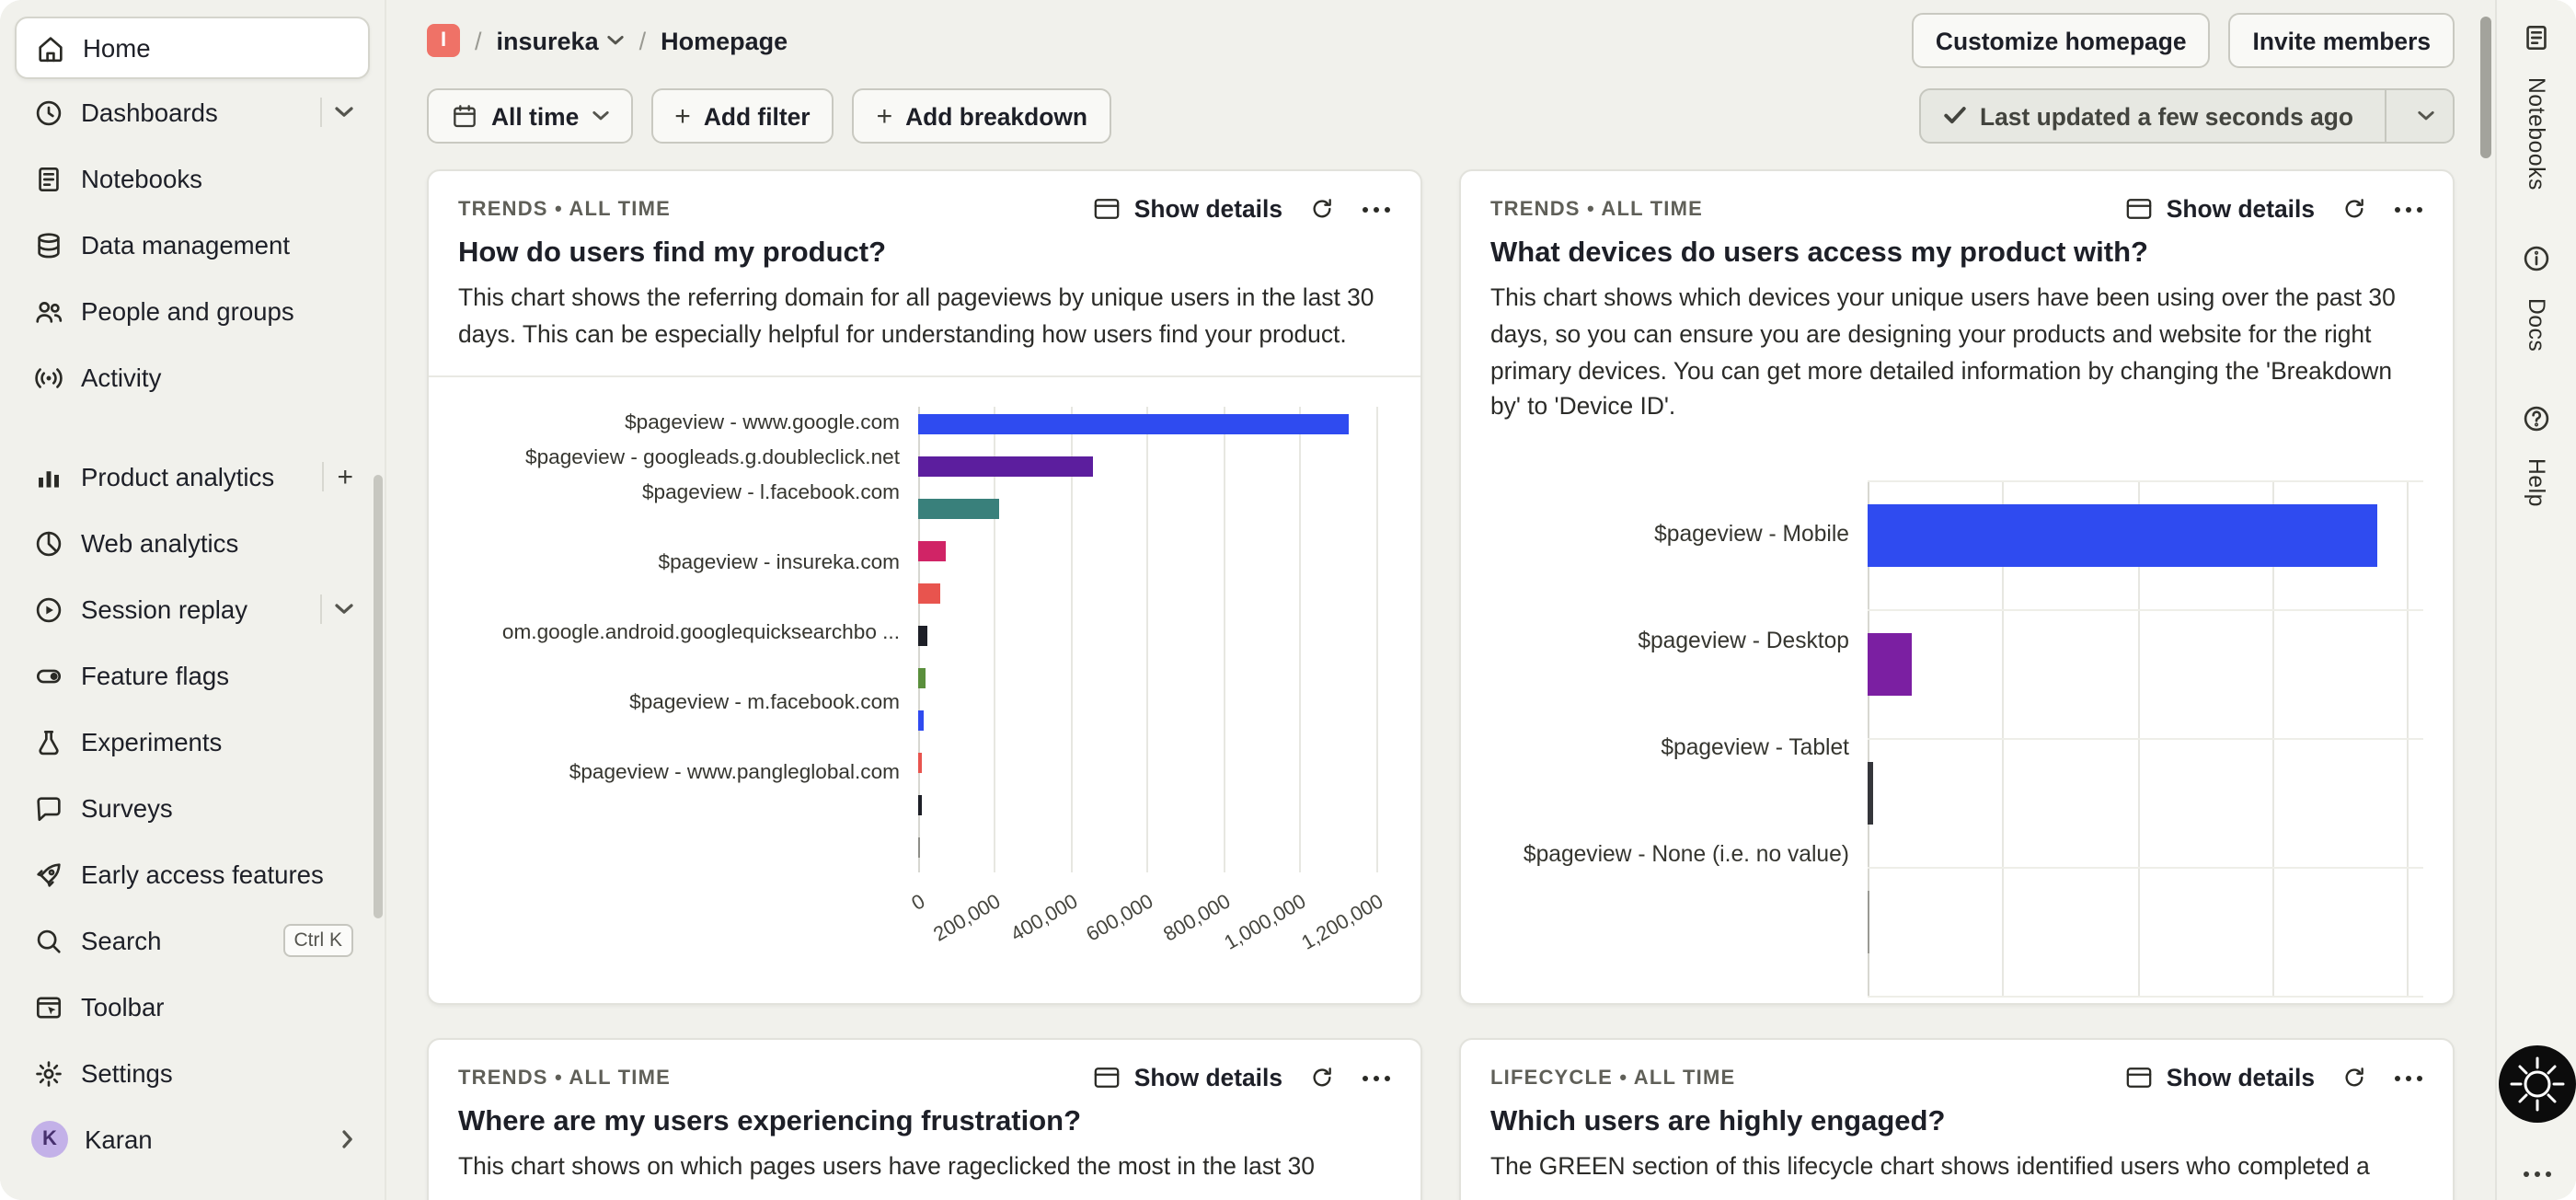 The image size is (2576, 1200). Describe the element at coordinates (2536, 454) in the screenshot. I see `rail-item-help: Help` at that location.